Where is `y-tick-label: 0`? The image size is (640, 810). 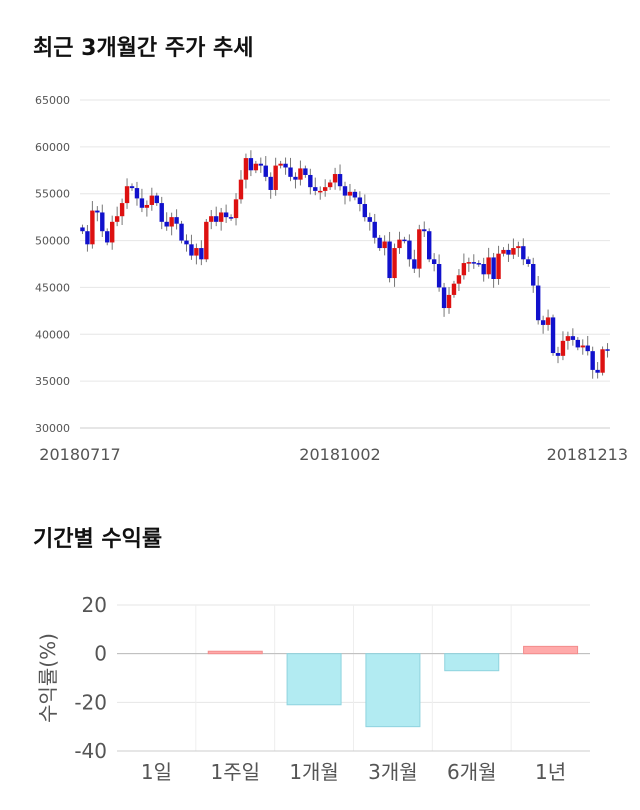
y-tick-label: 0 is located at coordinates (100, 654).